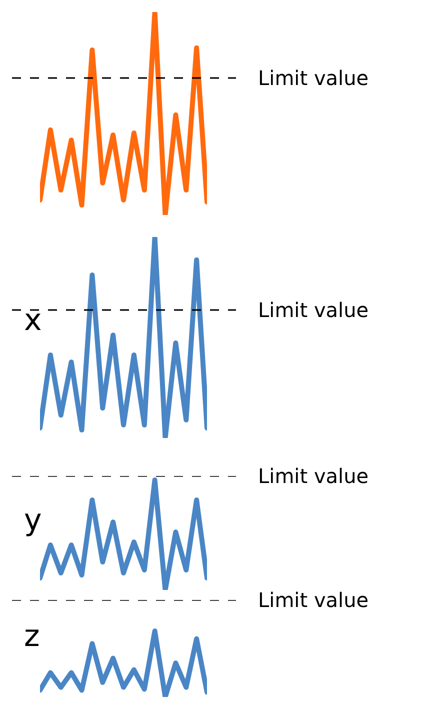  What do you see at coordinates (33, 320) in the screenshot?
I see `y-axis-title: x` at bounding box center [33, 320].